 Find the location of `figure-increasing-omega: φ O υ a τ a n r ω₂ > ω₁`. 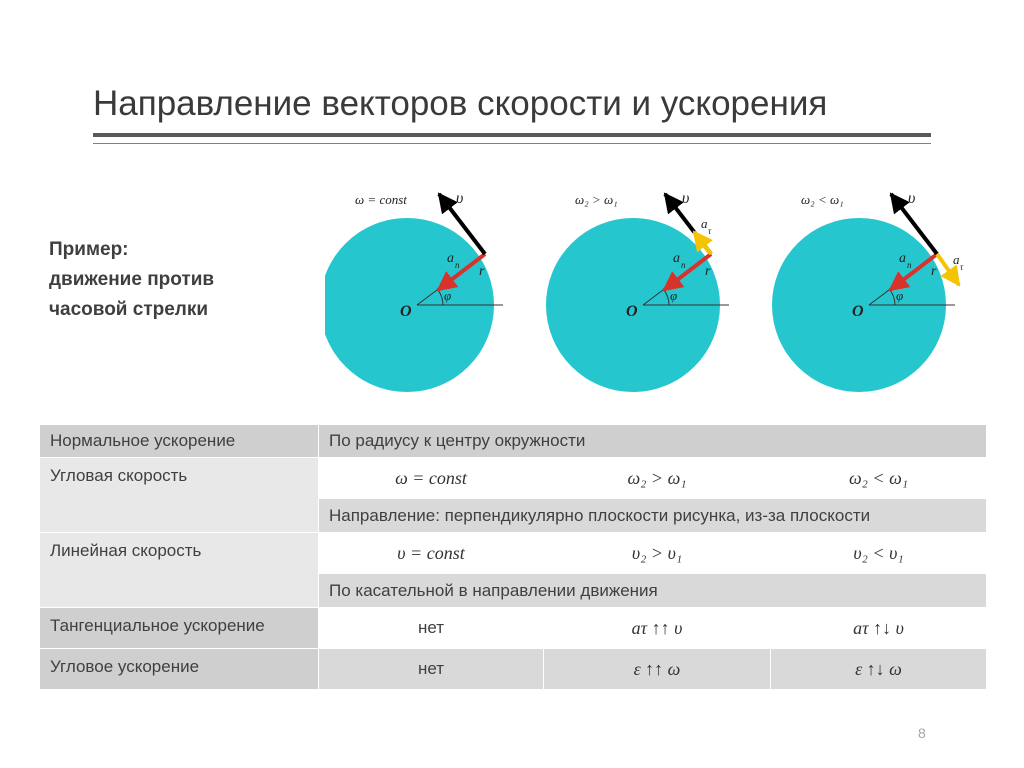

figure-increasing-omega: φ O υ a τ a n r ω₂ > ω₁ is located at coordinates (637, 291).